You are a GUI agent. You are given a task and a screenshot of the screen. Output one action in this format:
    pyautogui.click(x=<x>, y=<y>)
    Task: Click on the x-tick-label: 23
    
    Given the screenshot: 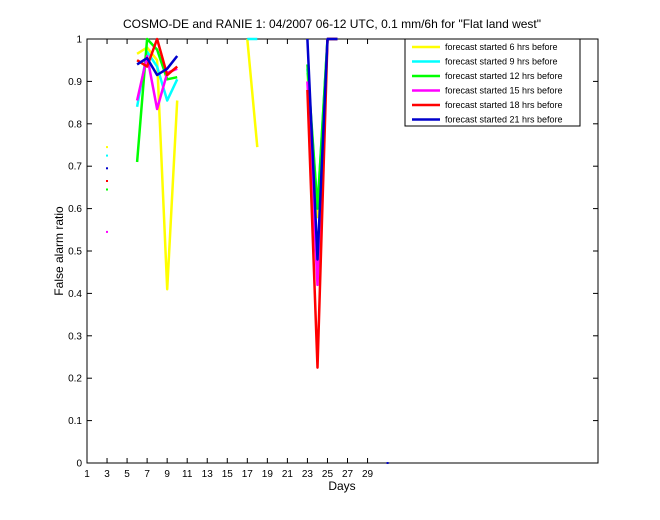 What is the action you would take?
    pyautogui.click(x=308, y=474)
    